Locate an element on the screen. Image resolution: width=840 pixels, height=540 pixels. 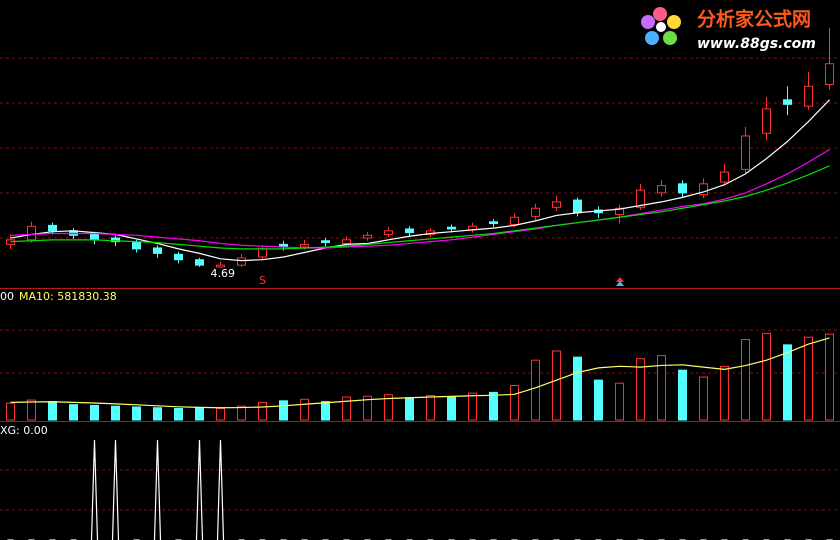
logo-center is located at coordinates (661, 27).